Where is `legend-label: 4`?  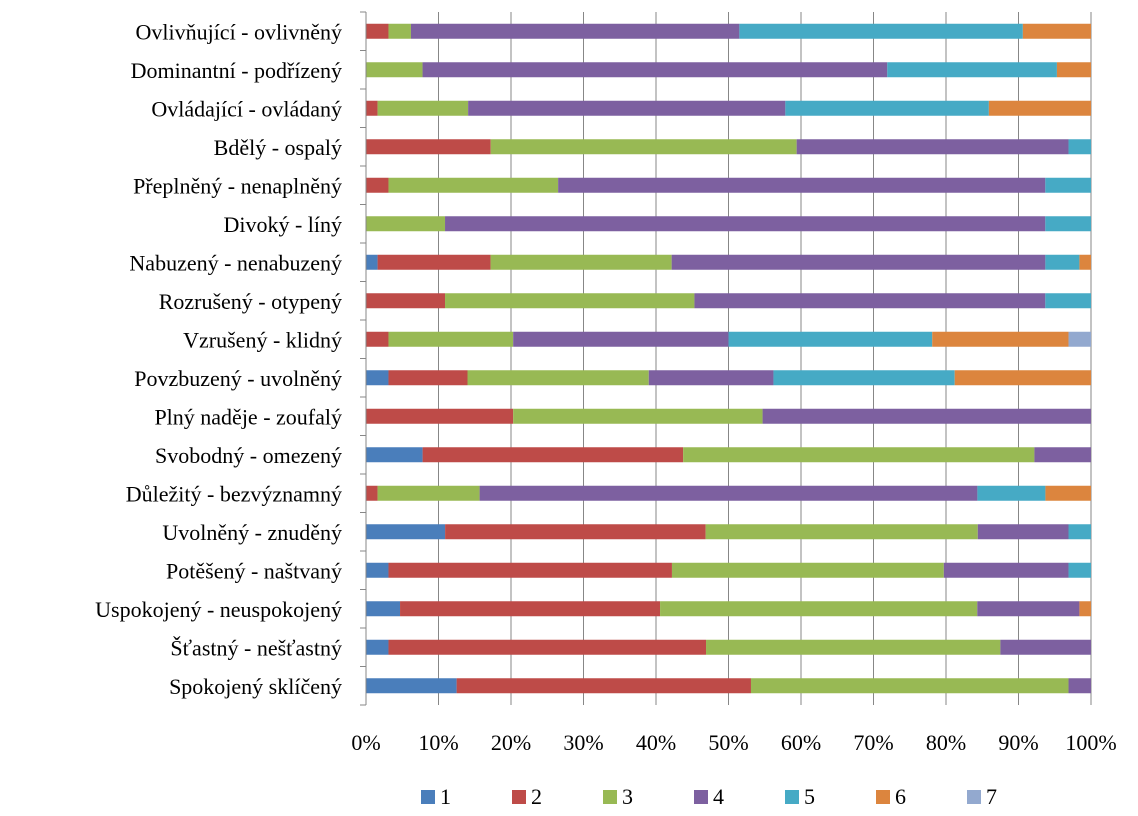
legend-label: 4 is located at coordinates (718, 796).